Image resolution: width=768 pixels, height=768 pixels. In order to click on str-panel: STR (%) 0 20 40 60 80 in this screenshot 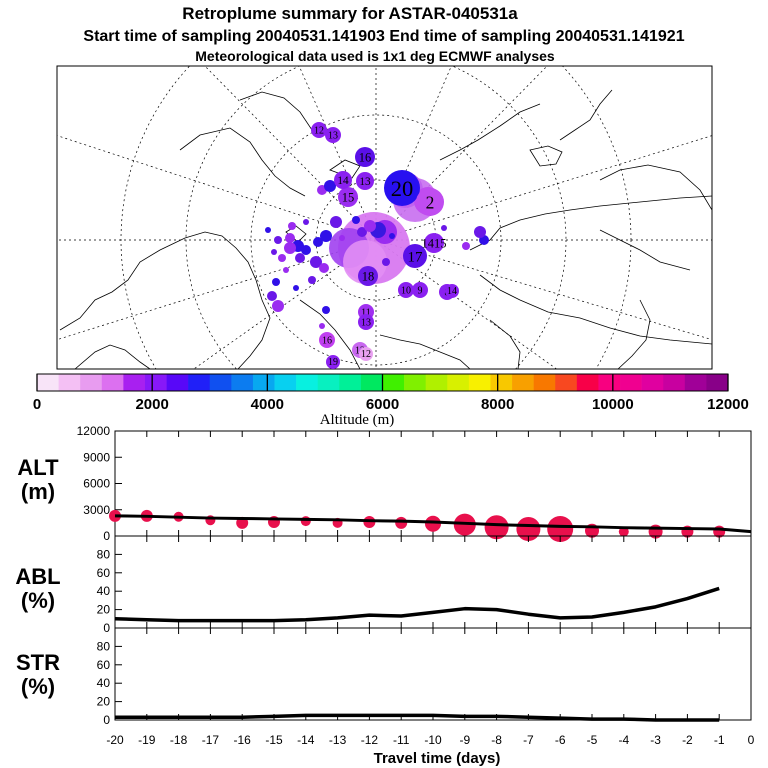, I will do `click(384, 677)`.